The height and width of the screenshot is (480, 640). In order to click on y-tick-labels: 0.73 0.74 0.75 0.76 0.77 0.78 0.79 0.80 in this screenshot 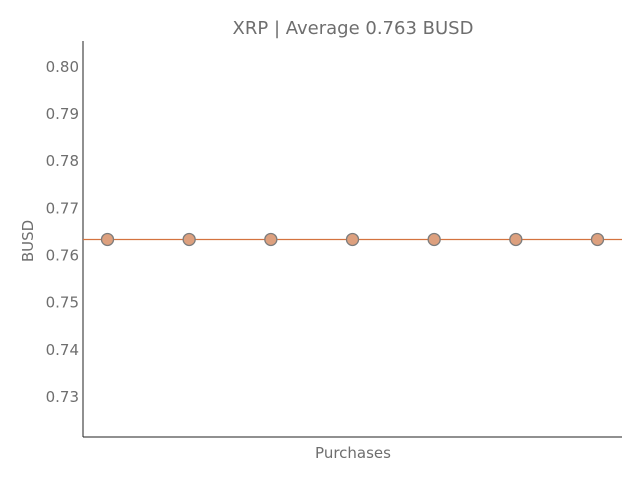, I will do `click(62, 232)`.